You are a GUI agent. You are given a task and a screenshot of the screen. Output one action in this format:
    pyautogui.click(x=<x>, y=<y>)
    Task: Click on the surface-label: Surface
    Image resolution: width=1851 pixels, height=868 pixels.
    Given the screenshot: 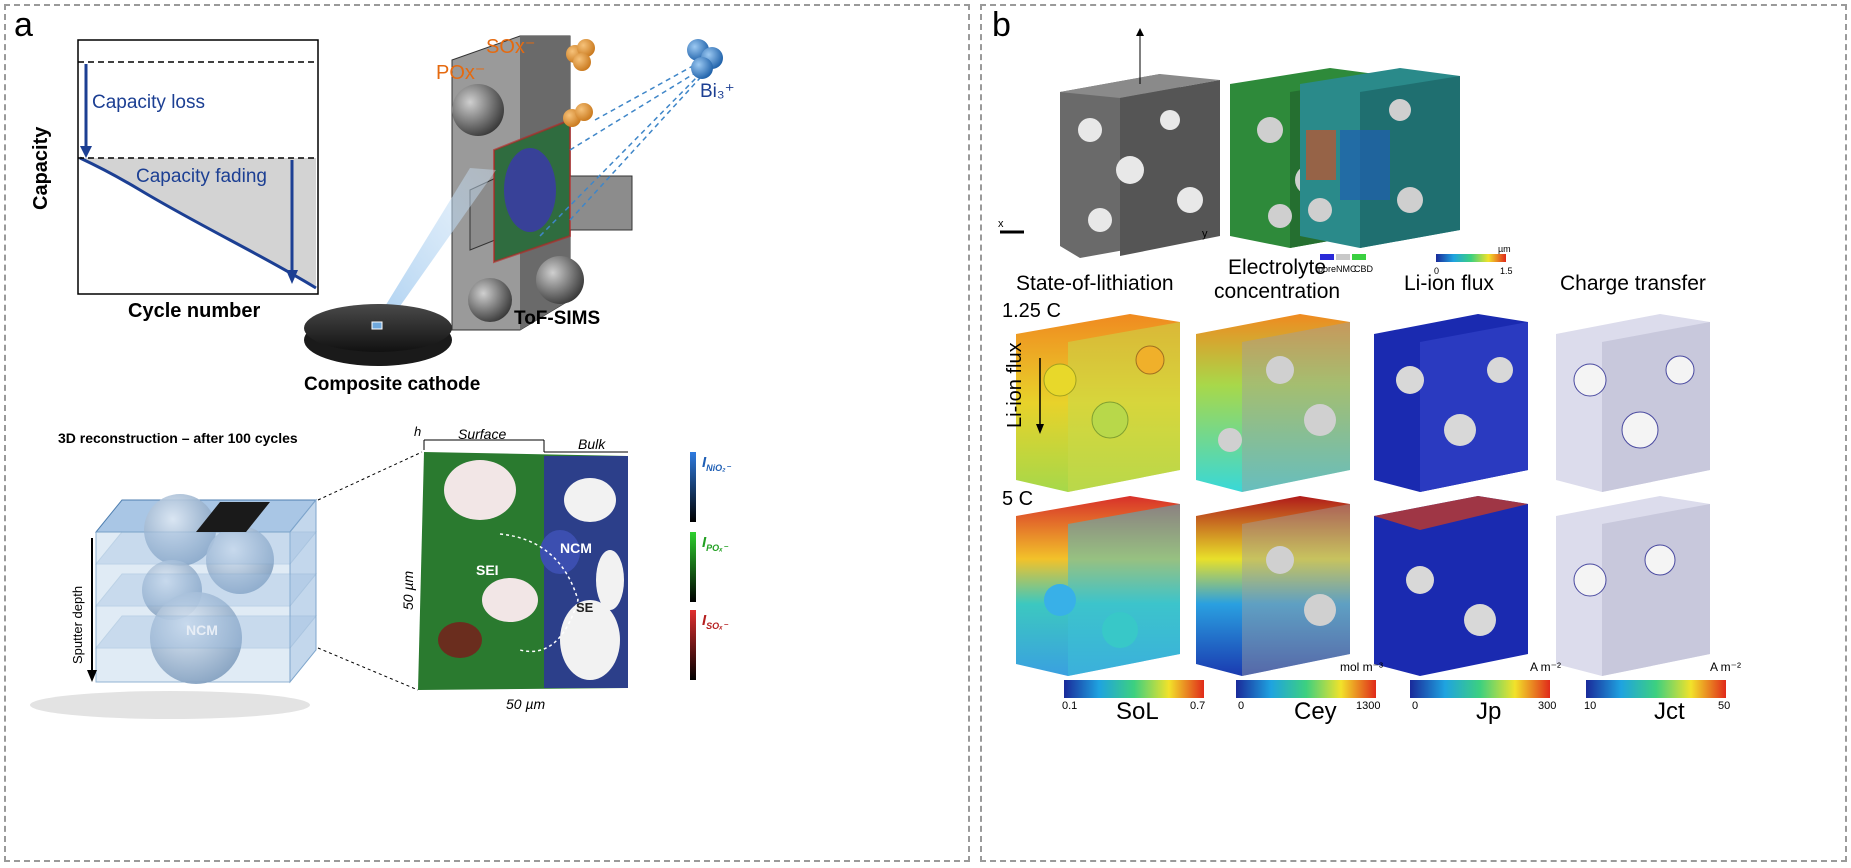 What is the action you would take?
    pyautogui.click(x=482, y=434)
    